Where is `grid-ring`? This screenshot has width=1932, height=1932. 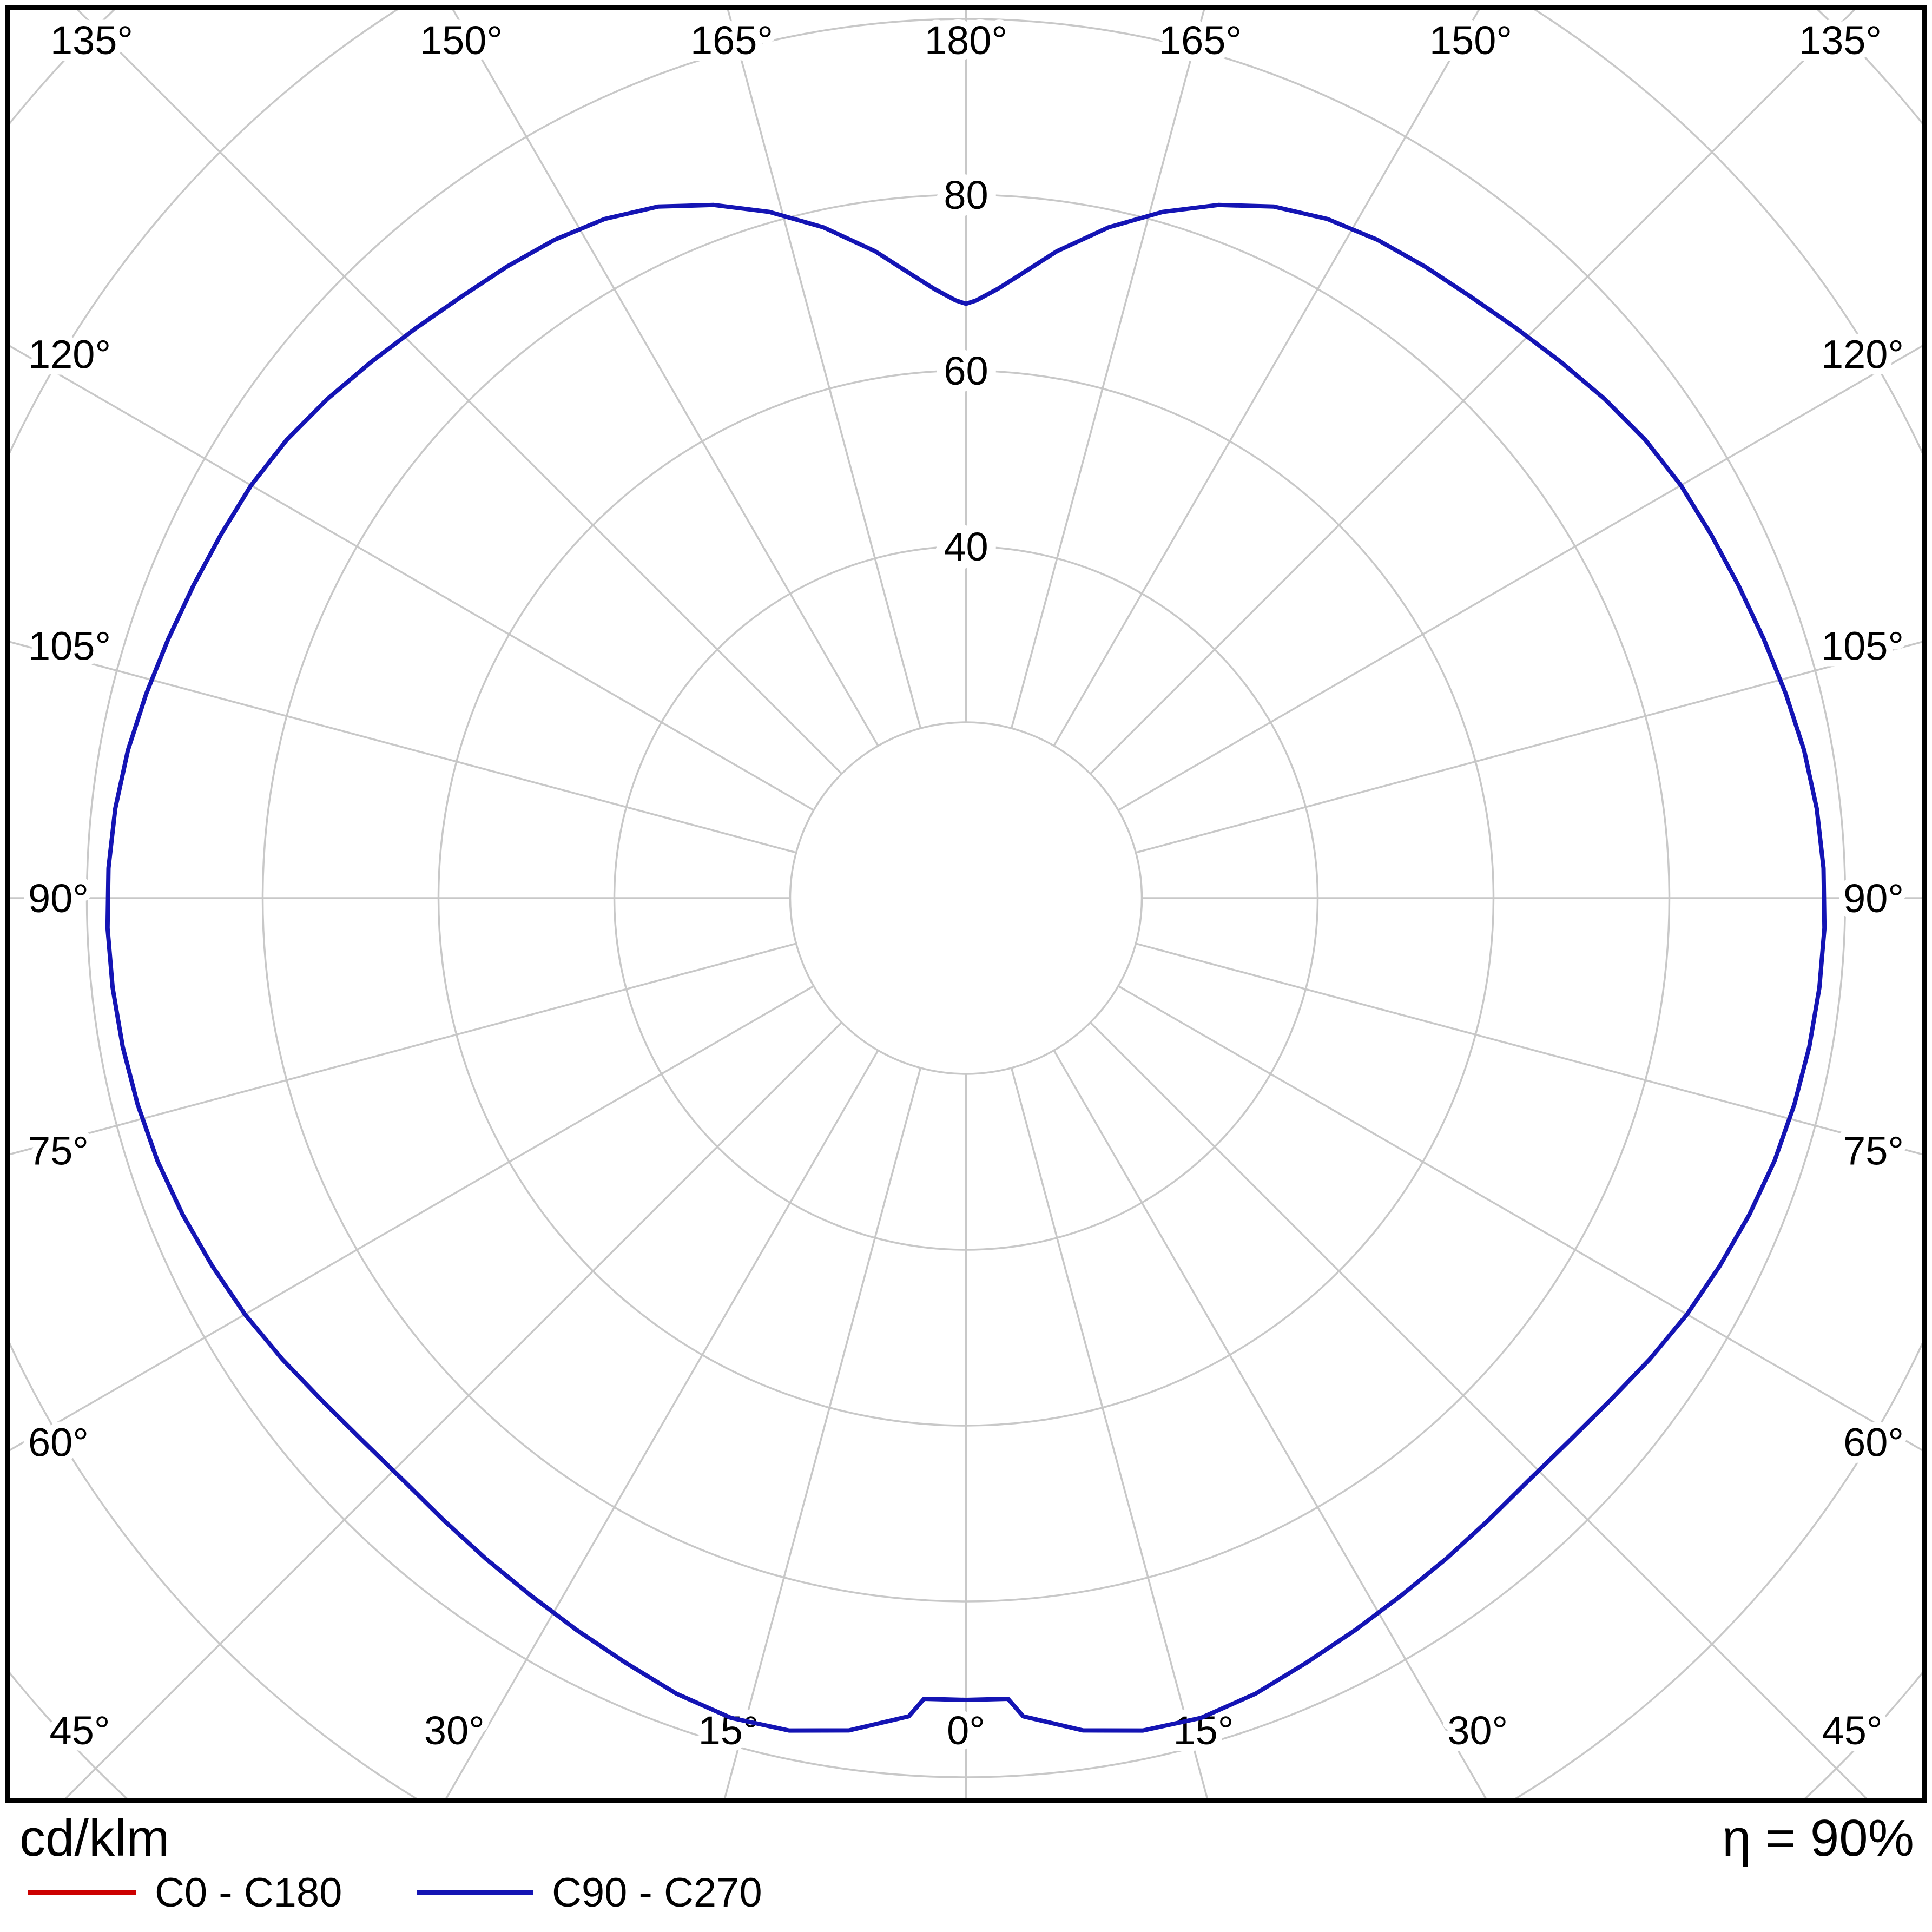
grid-ring is located at coordinates (966, 898).